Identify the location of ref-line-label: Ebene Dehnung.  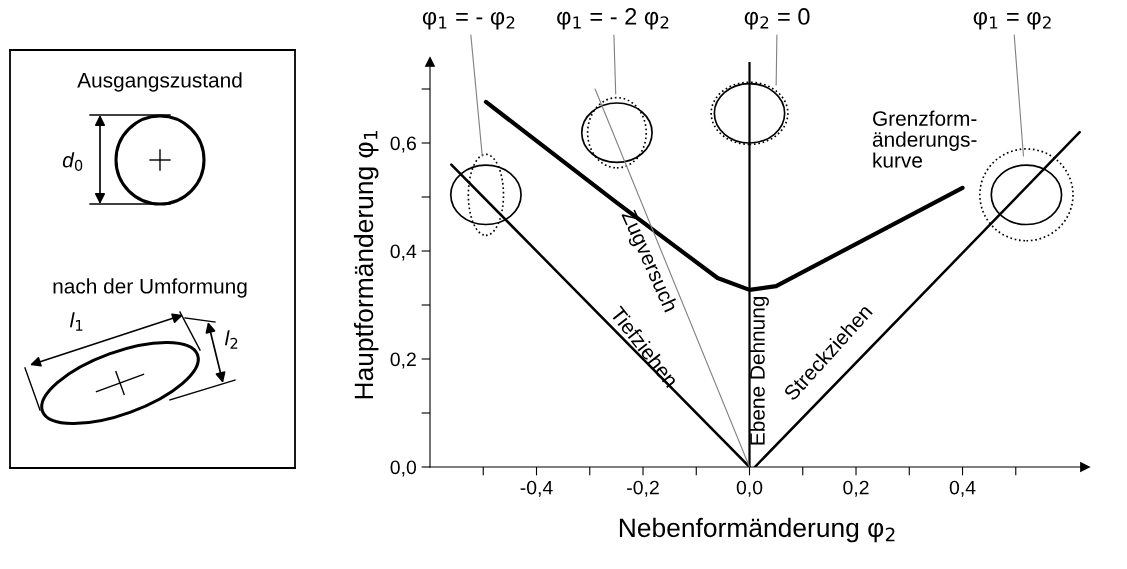
(759, 370).